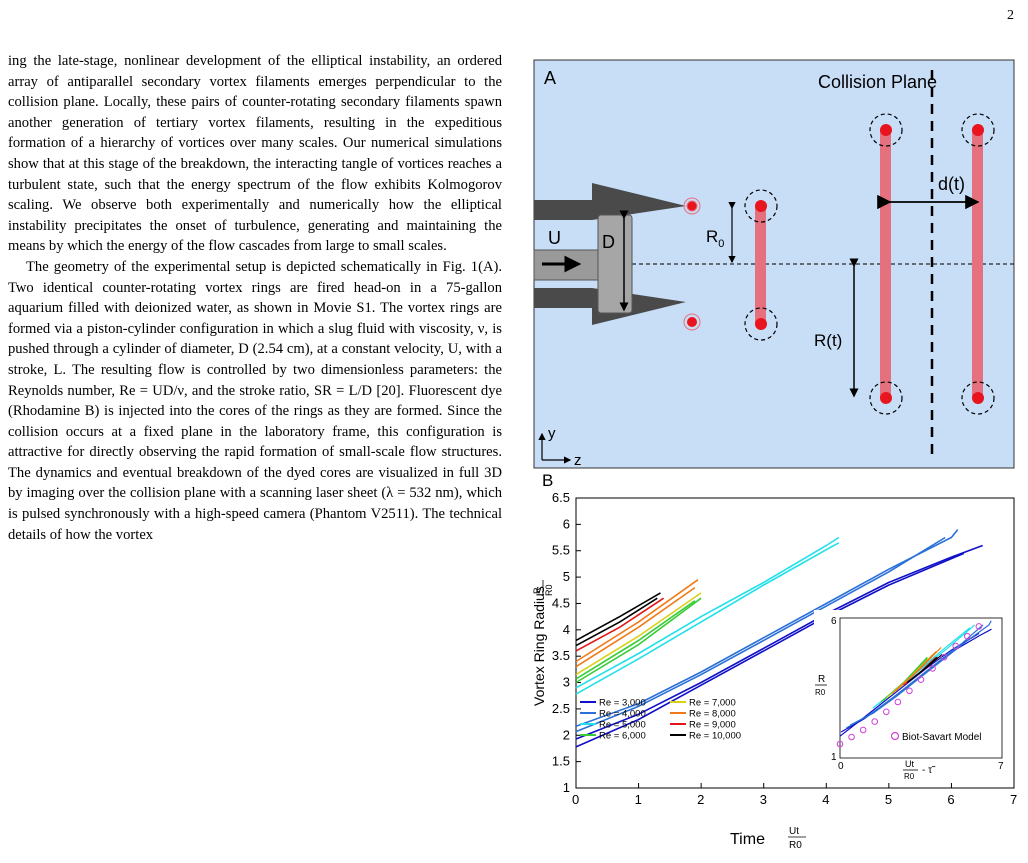 The image size is (1028, 863). I want to click on x-tick-label: 6, so click(950, 799).